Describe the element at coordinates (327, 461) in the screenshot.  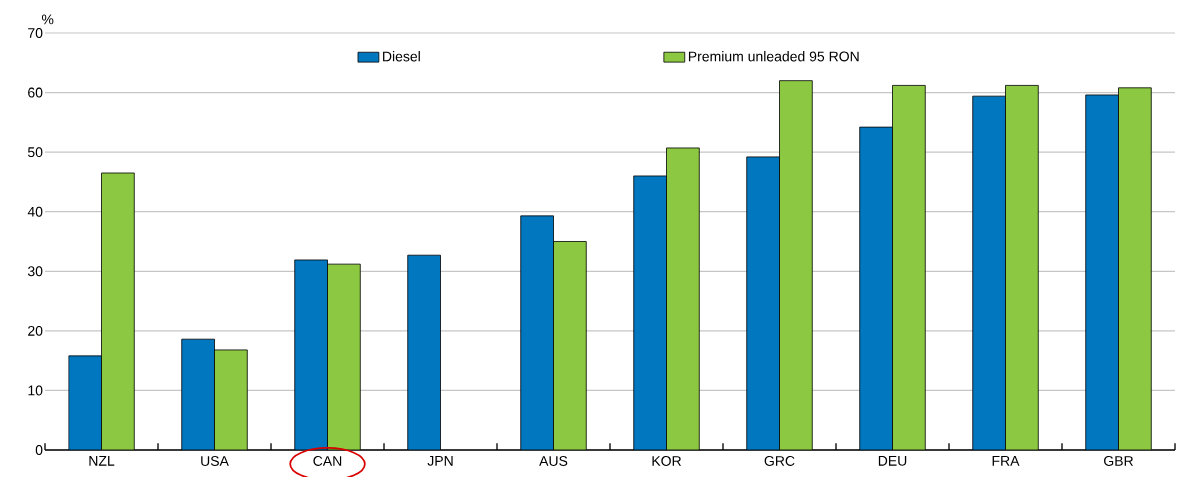
I see `x-tick-label: CAN` at that location.